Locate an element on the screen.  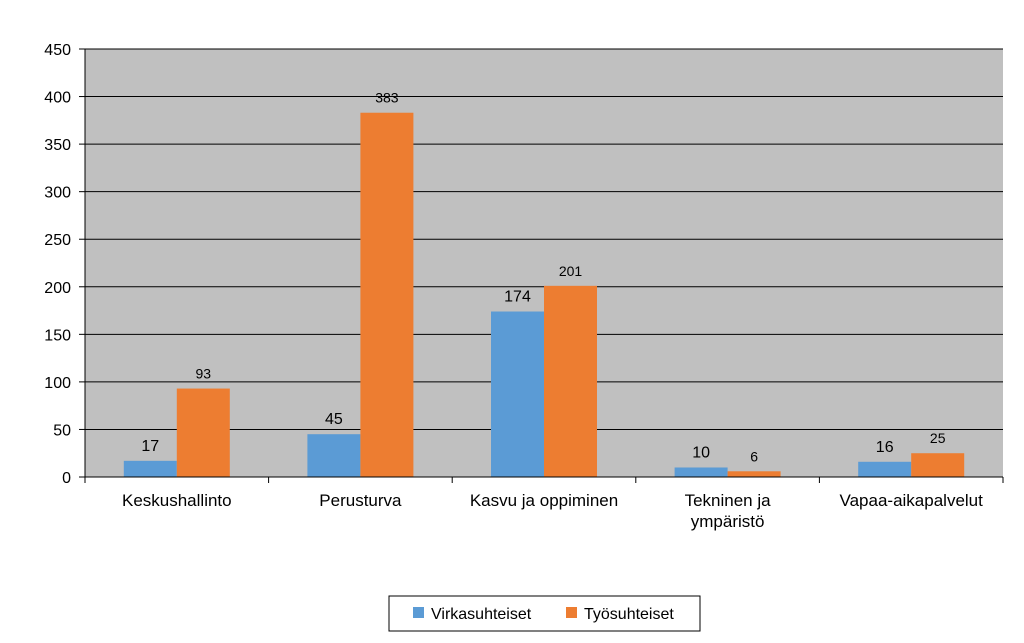
data-label: 201 is located at coordinates (571, 271).